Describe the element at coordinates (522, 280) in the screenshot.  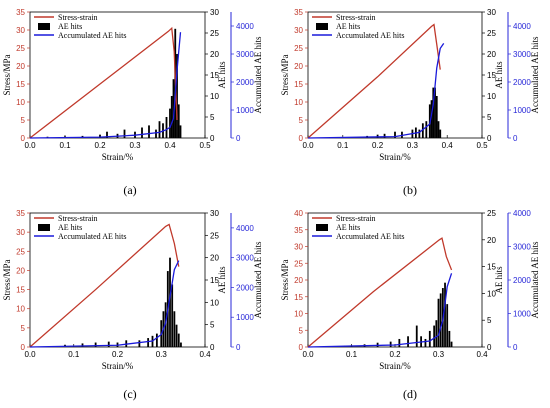
I see `y3-tick-label: 2000` at that location.